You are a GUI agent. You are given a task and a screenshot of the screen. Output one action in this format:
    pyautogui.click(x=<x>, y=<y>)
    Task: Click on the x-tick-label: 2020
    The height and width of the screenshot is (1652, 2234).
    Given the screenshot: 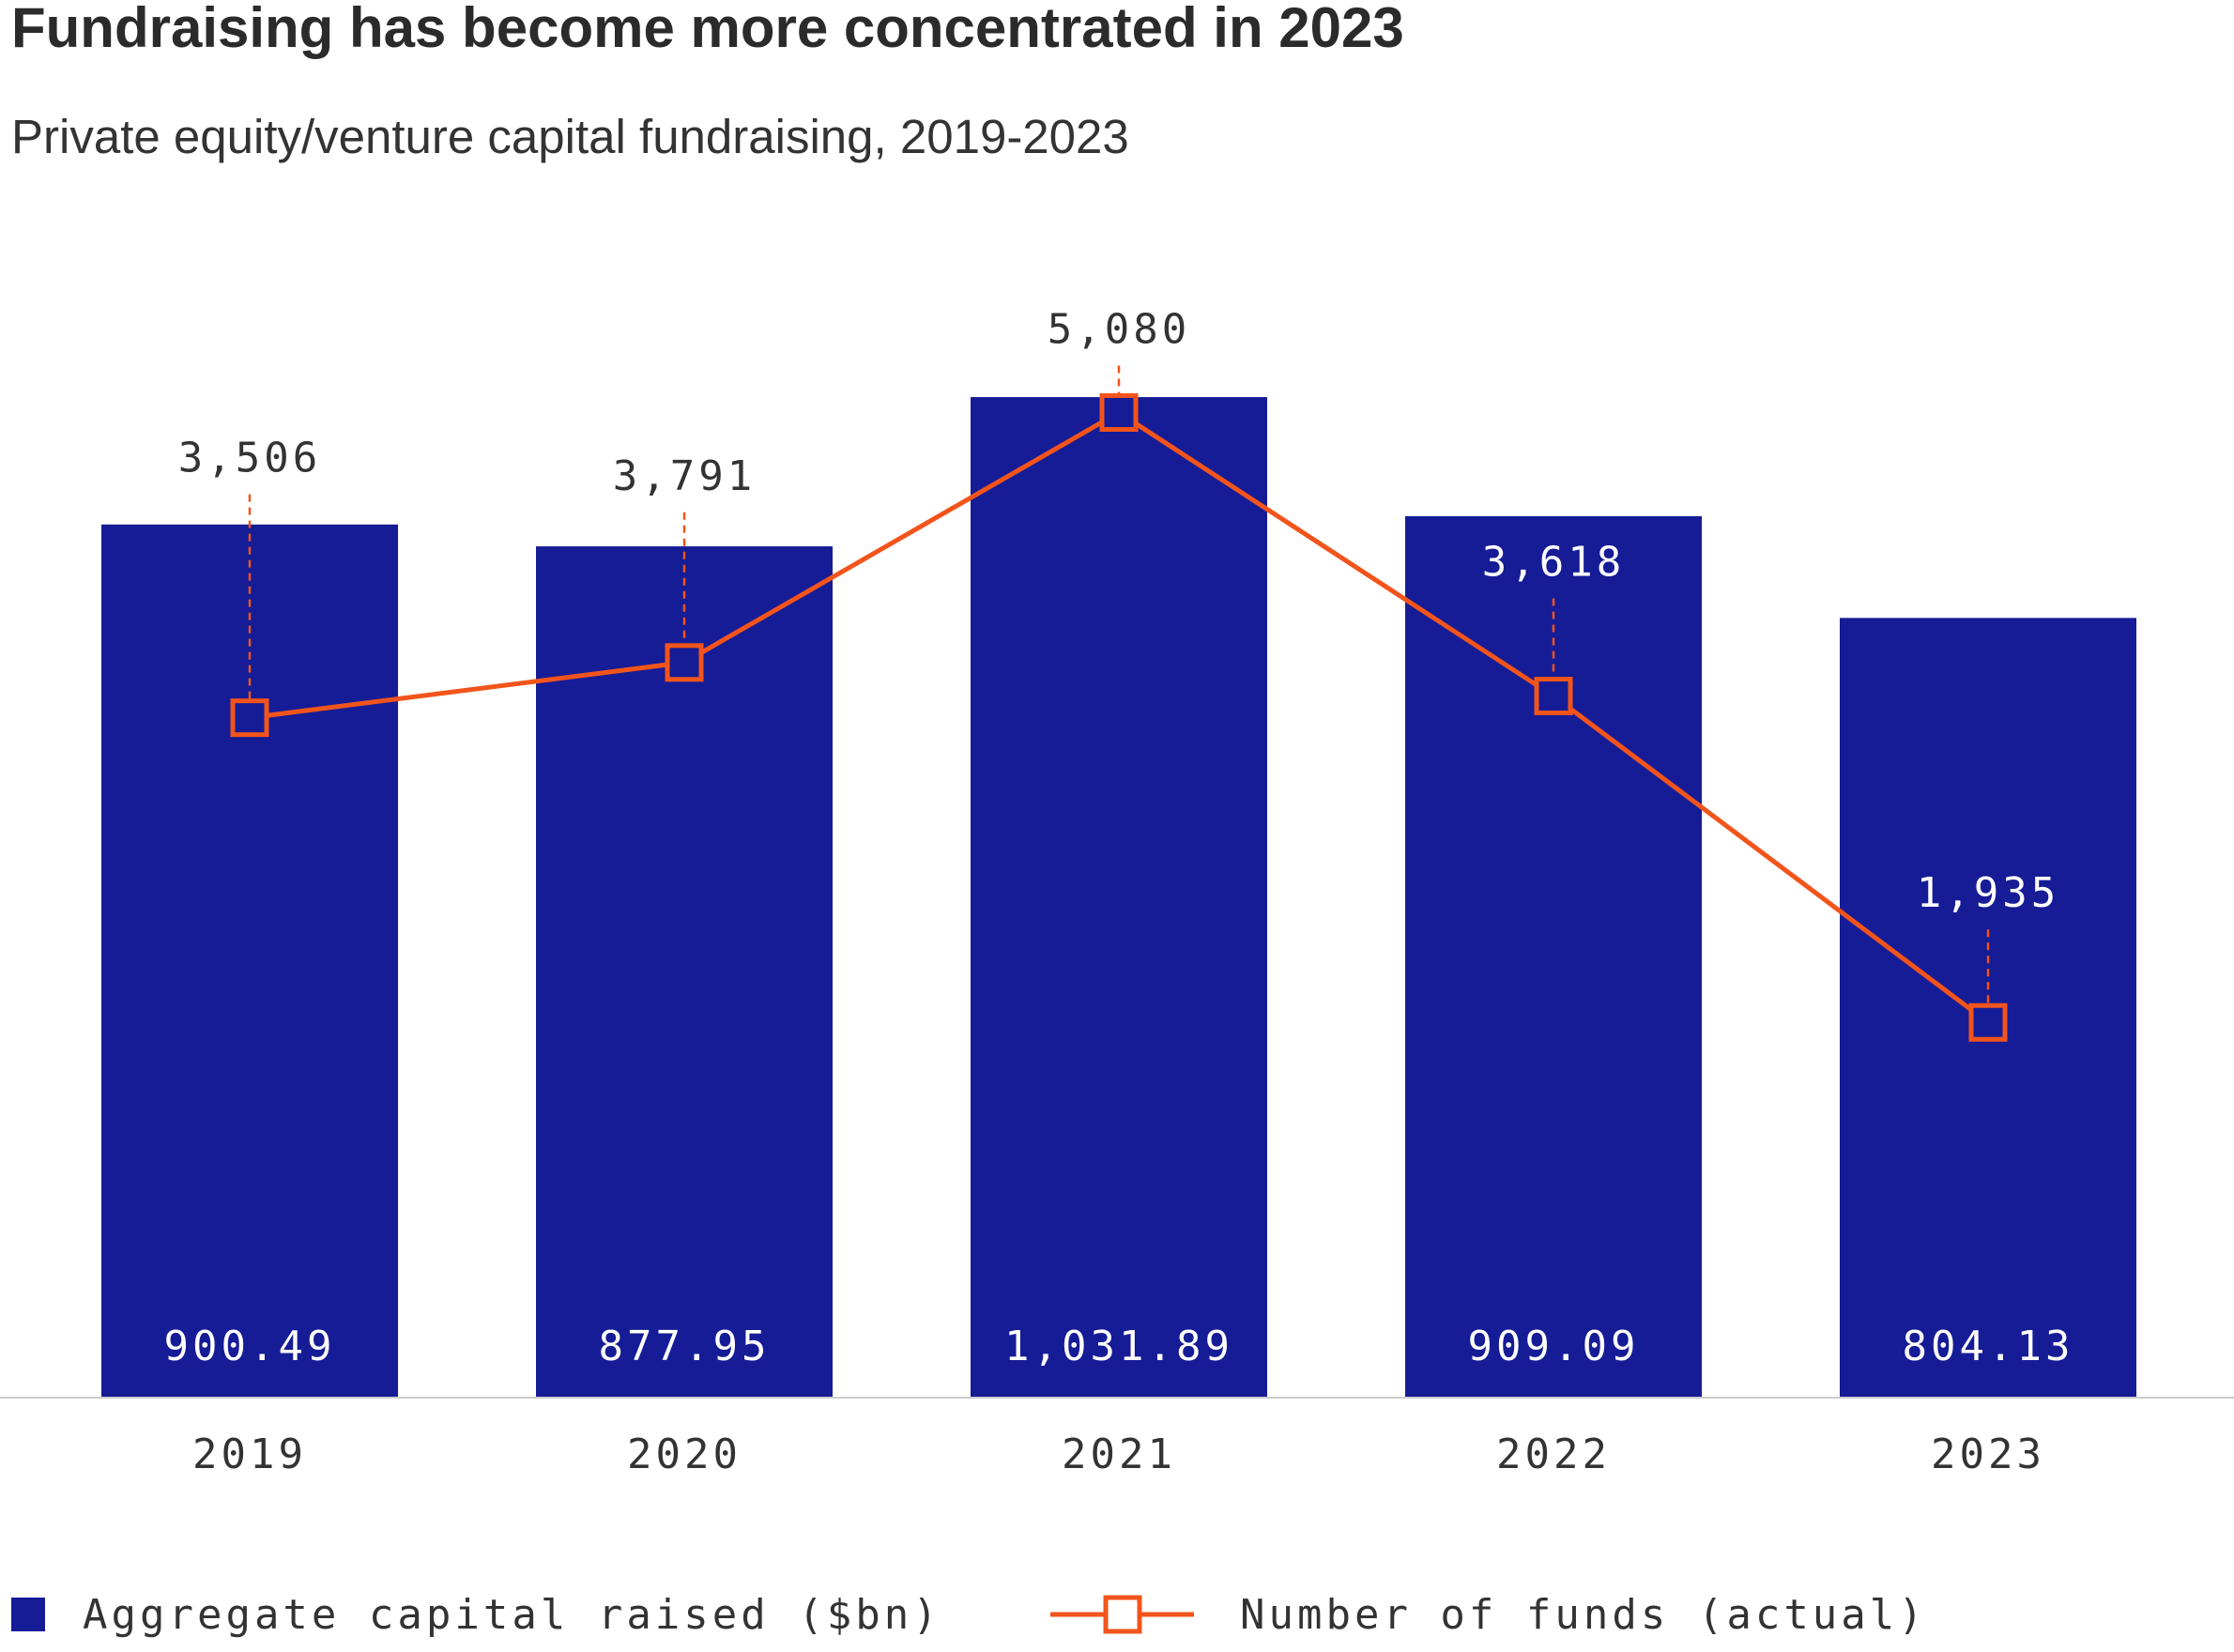 What is the action you would take?
    pyautogui.click(x=684, y=1454)
    